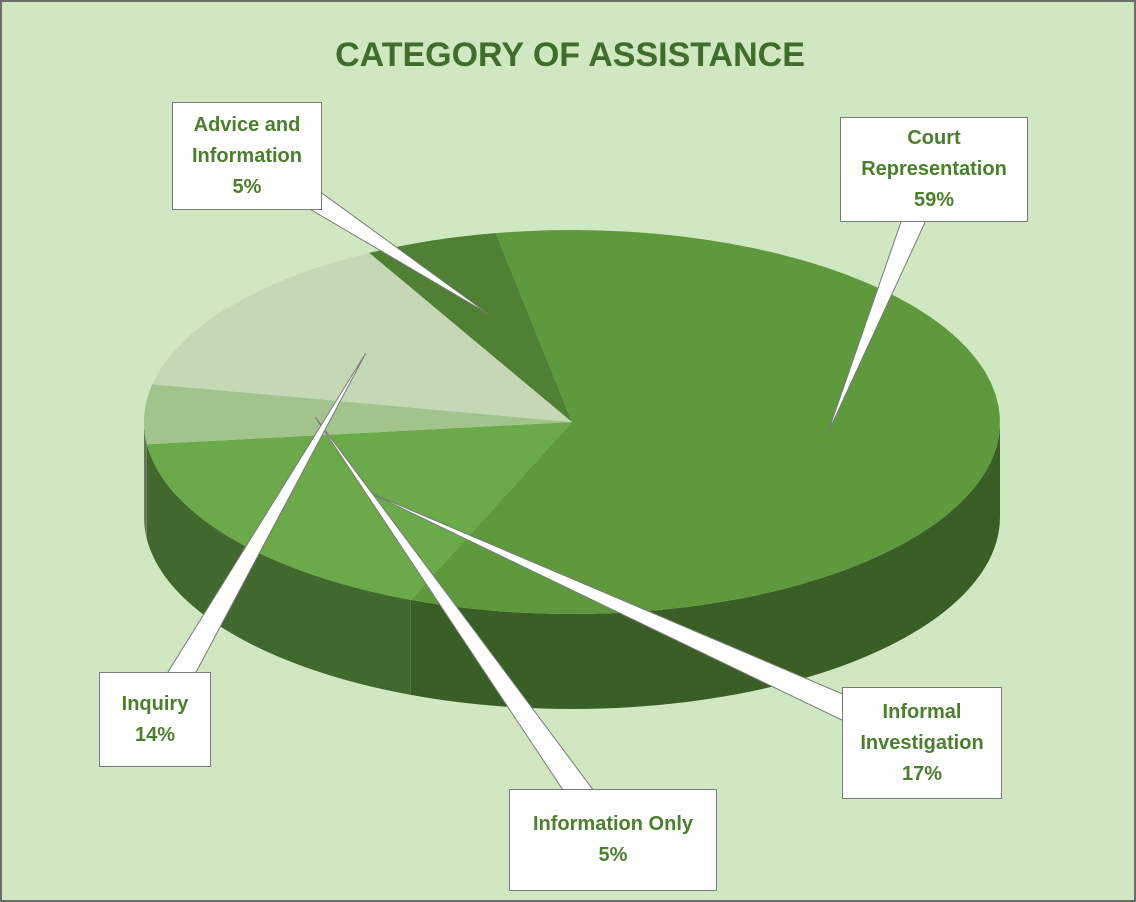 The width and height of the screenshot is (1136, 902). What do you see at coordinates (570, 55) in the screenshot?
I see `chart-title: CATEGORY OF ASSISTANCE` at bounding box center [570, 55].